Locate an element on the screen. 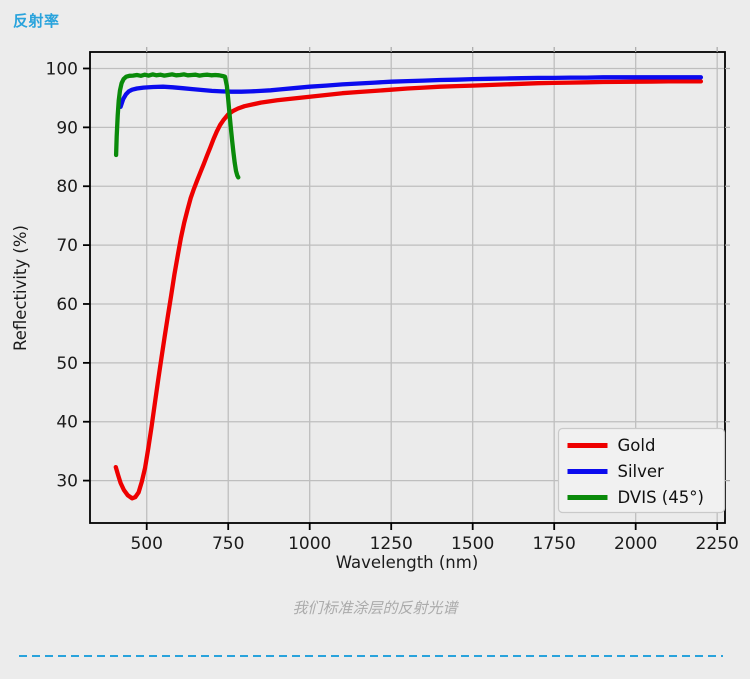 The height and width of the screenshot is (679, 750). y-tick-label: 70 is located at coordinates (67, 246).